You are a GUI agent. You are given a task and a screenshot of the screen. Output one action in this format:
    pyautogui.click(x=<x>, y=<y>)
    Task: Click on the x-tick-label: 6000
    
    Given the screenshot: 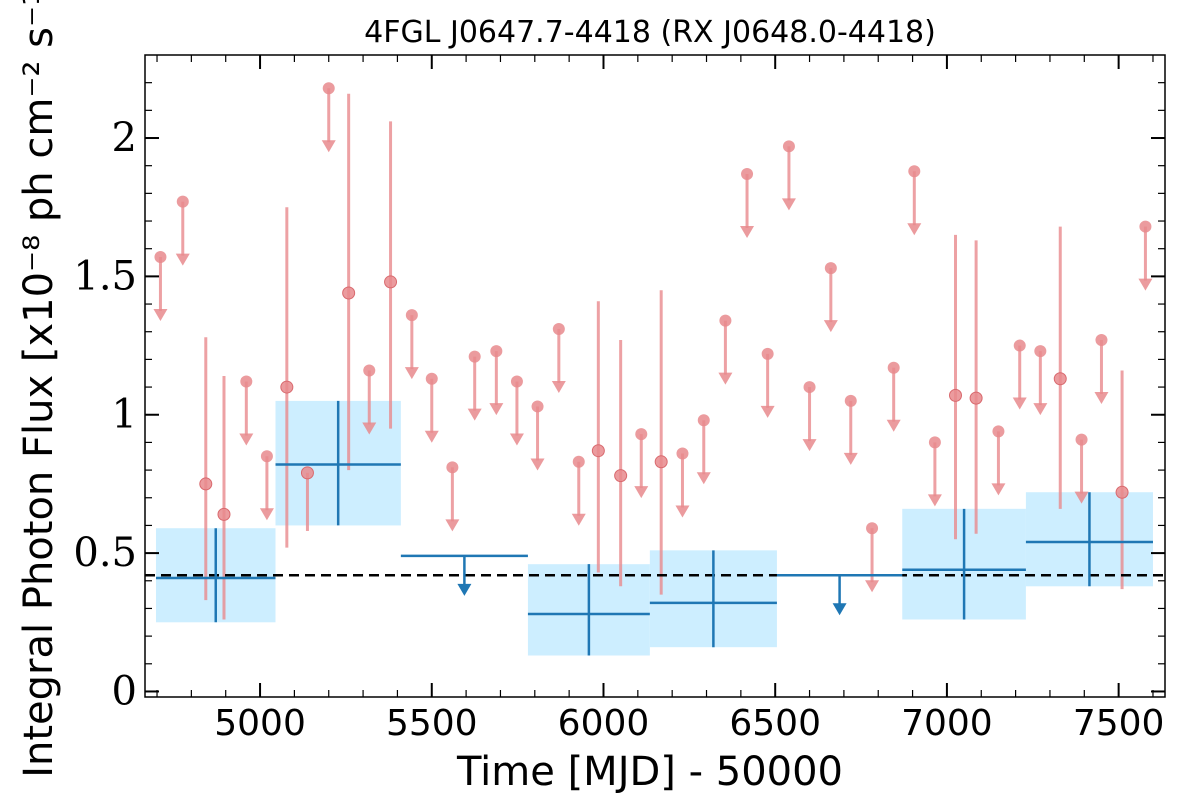 What is the action you would take?
    pyautogui.click(x=604, y=723)
    